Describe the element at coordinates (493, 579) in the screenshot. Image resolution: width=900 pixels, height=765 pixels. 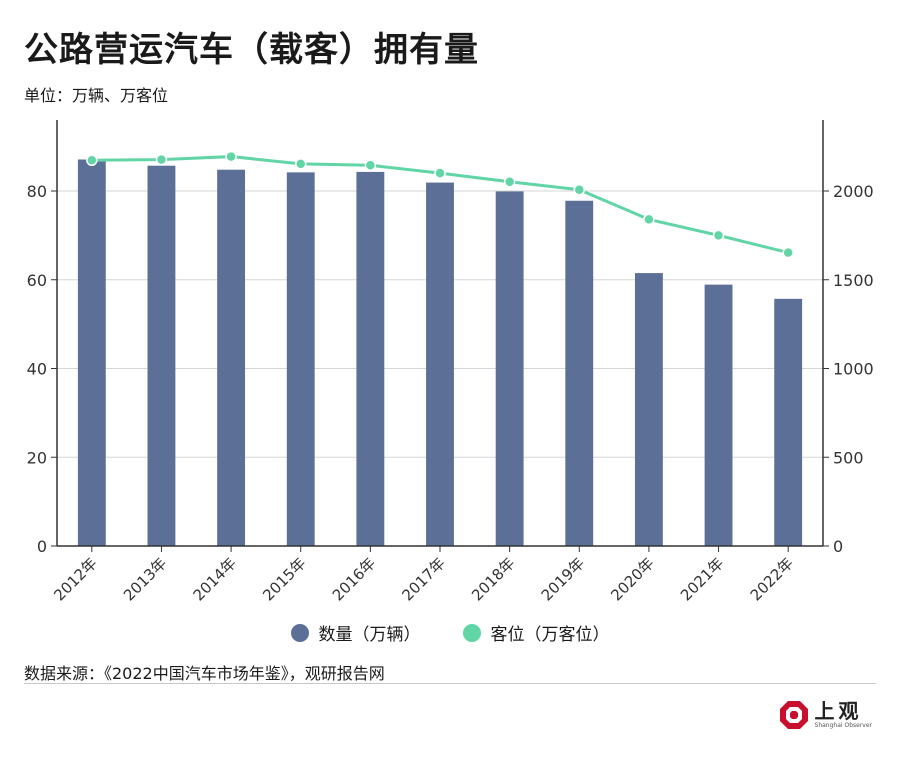
I see `x-tick-label: 2018年` at that location.